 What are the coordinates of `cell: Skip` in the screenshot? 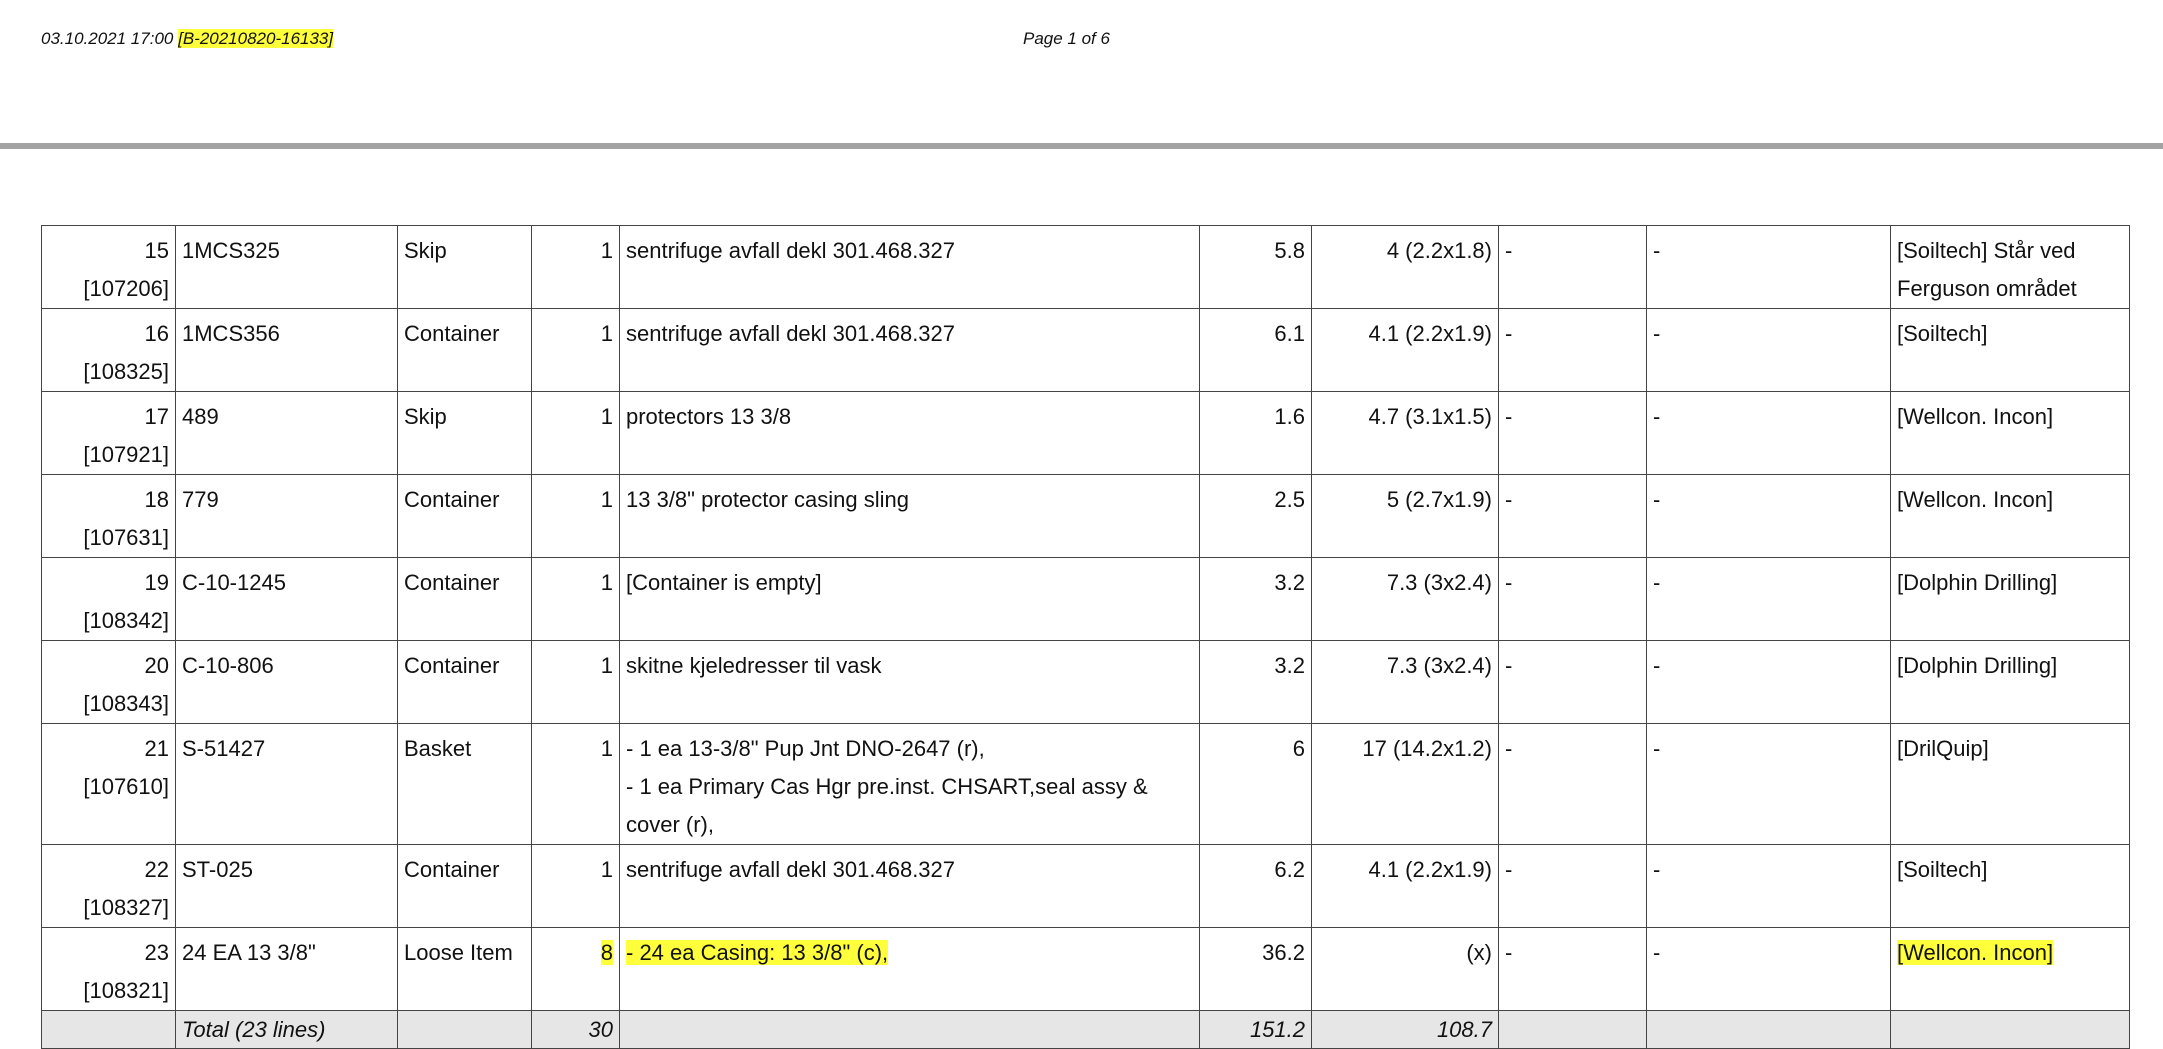 It's located at (464, 267).